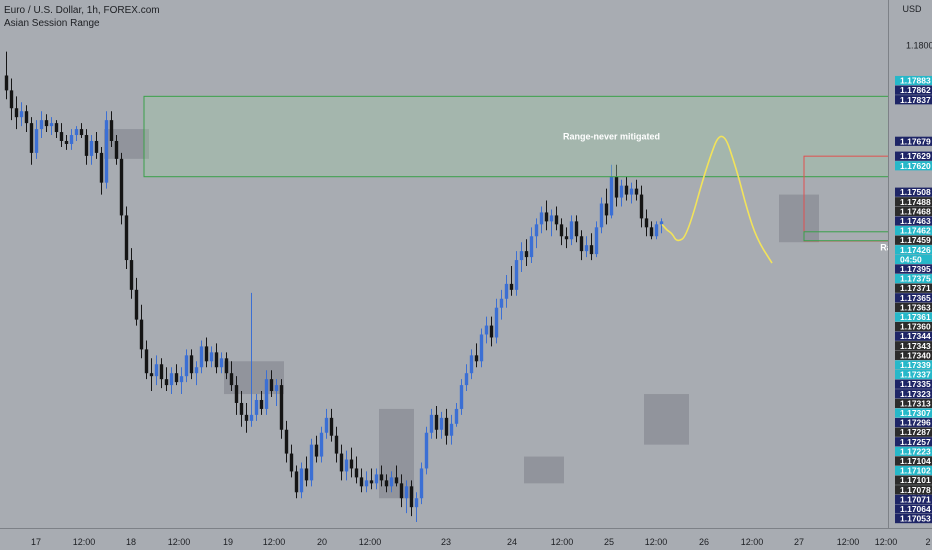  Describe the element at coordinates (915, 346) in the screenshot. I see `price-tag-22: 1.17343` at that location.